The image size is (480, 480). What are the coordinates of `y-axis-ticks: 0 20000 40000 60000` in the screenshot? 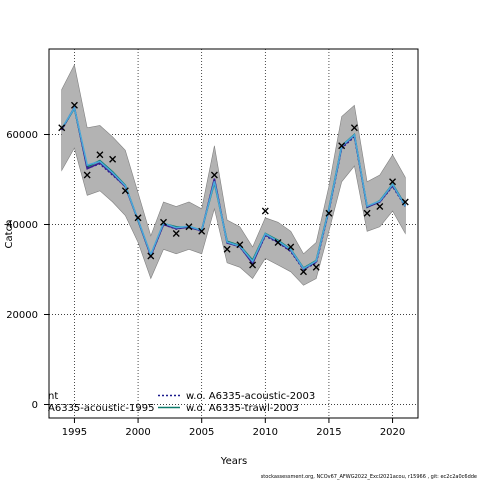 It's located at (27, 270).